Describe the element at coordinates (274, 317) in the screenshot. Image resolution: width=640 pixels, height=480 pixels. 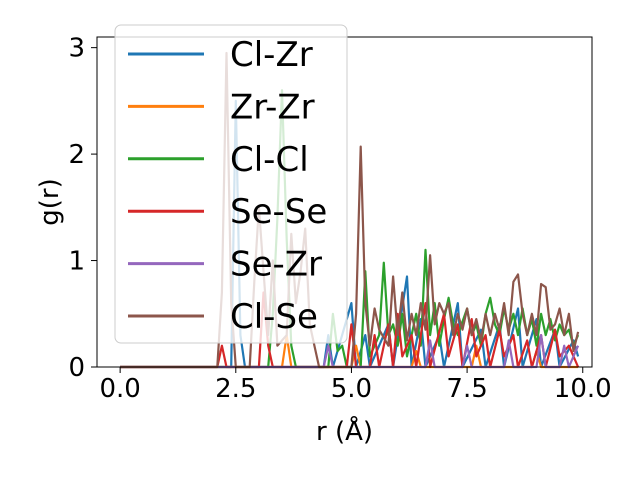
I see `legend-label-cl-se: Cl-Se` at that location.